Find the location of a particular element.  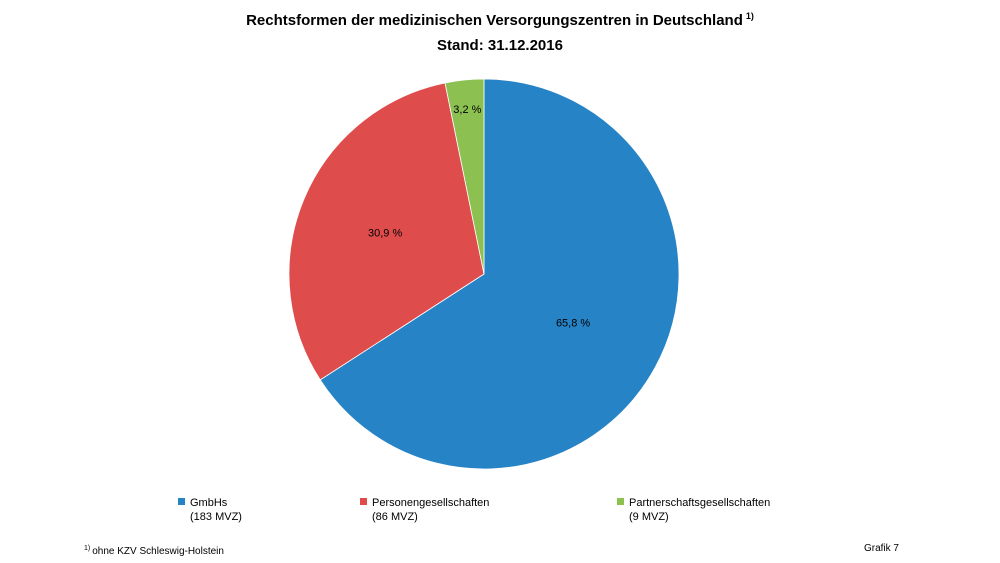

legend-label-personengesellschaften: Personengesellschaften is located at coordinates (431, 503).